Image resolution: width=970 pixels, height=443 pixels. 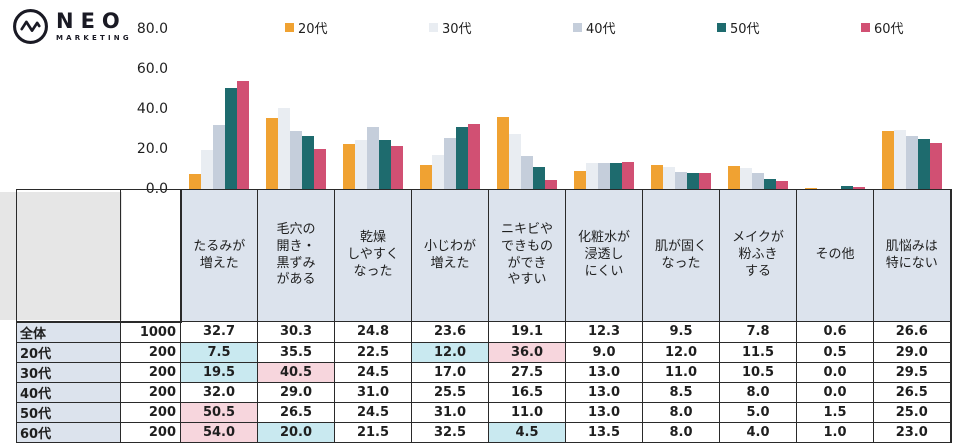 What do you see at coordinates (835, 255) in the screenshot?
I see `column-header-9: その他` at bounding box center [835, 255].